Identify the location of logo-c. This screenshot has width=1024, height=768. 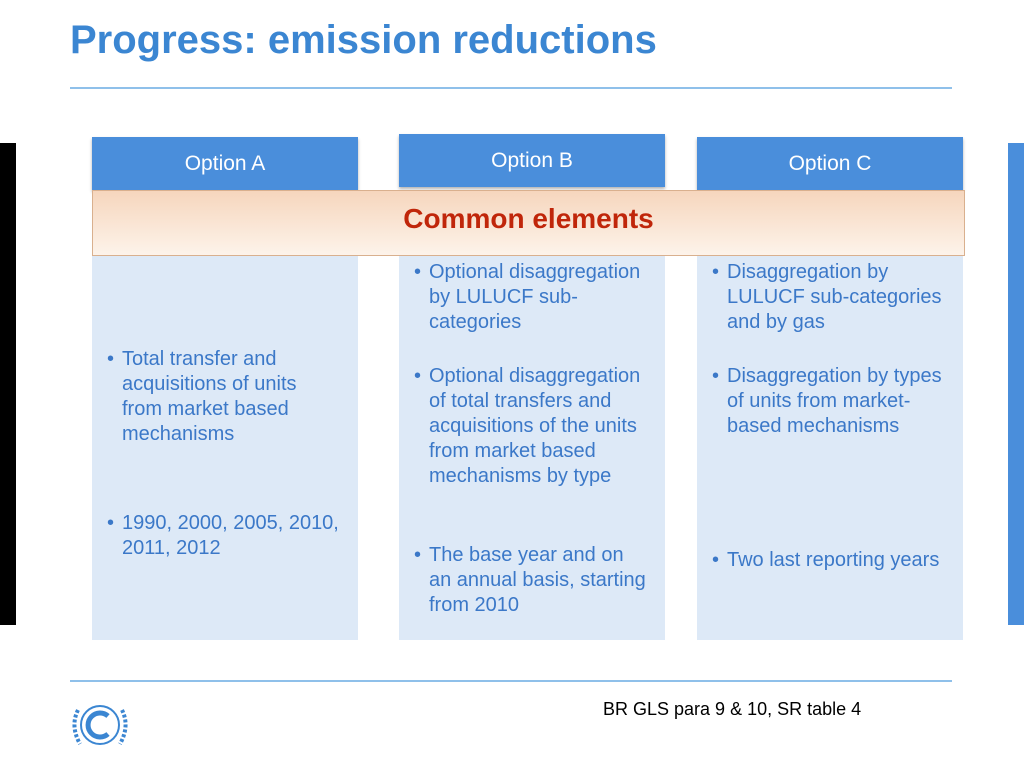
(97, 725).